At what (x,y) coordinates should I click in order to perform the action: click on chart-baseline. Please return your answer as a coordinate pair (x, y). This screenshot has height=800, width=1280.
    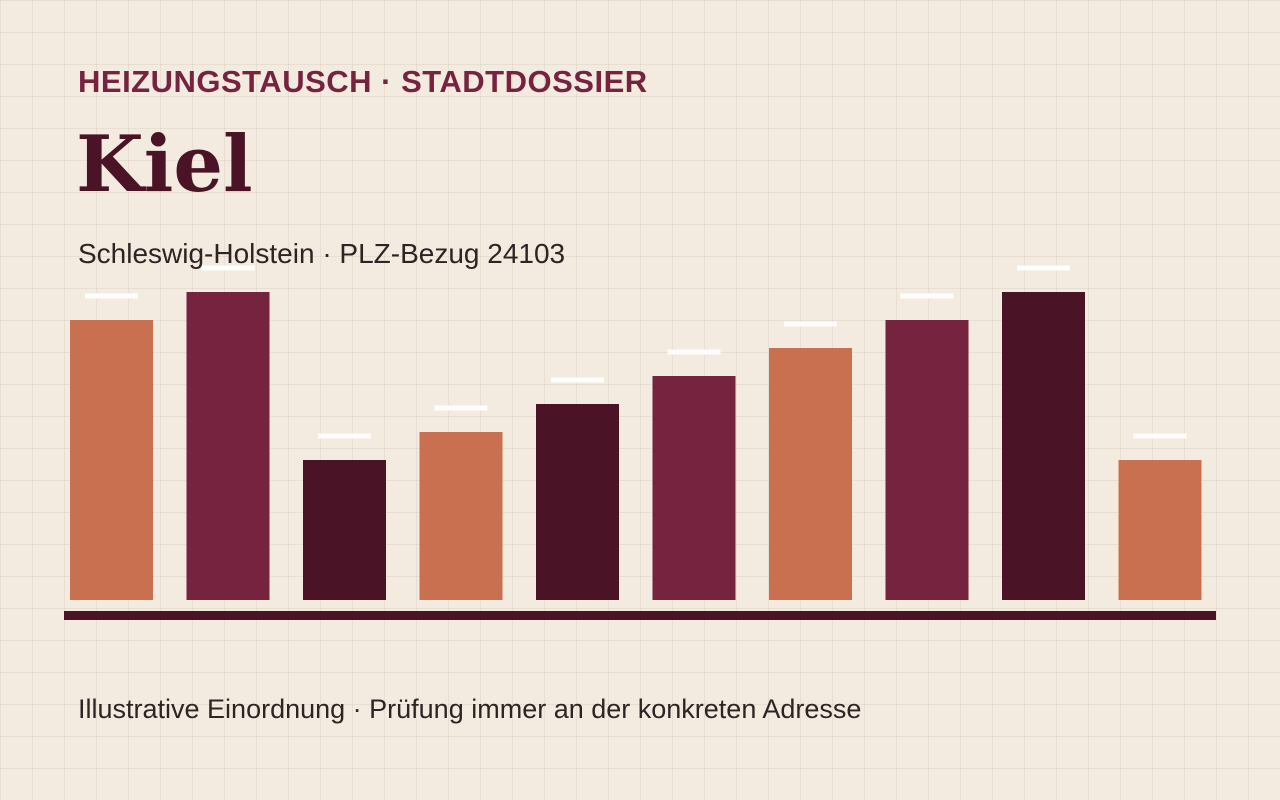
    Looking at the image, I should click on (640, 615).